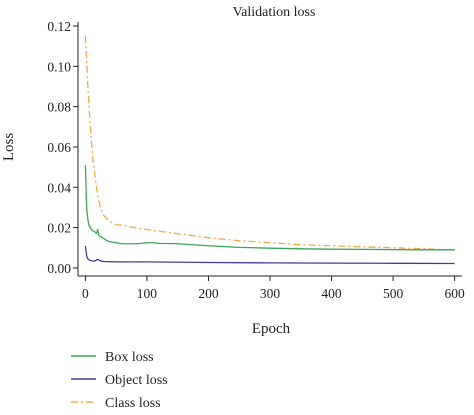  I want to click on x-tick-label: 0, so click(85, 293).